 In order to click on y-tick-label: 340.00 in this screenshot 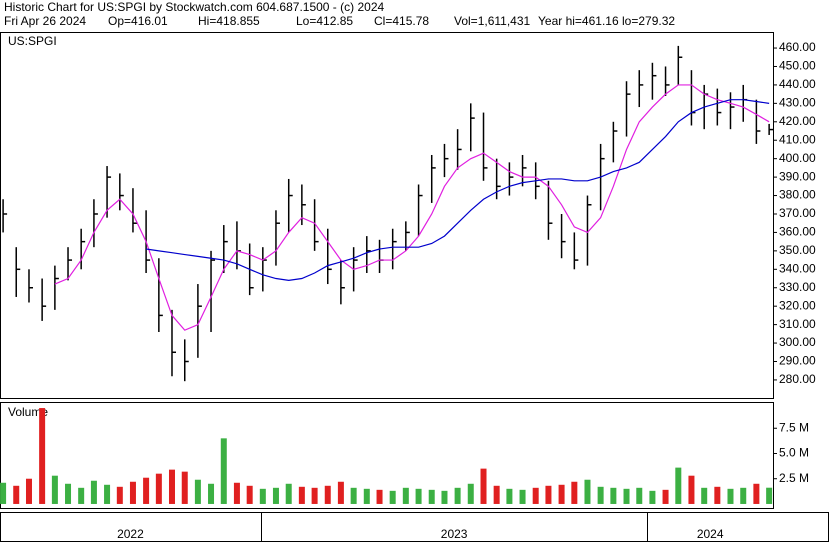, I will do `click(797, 268)`.